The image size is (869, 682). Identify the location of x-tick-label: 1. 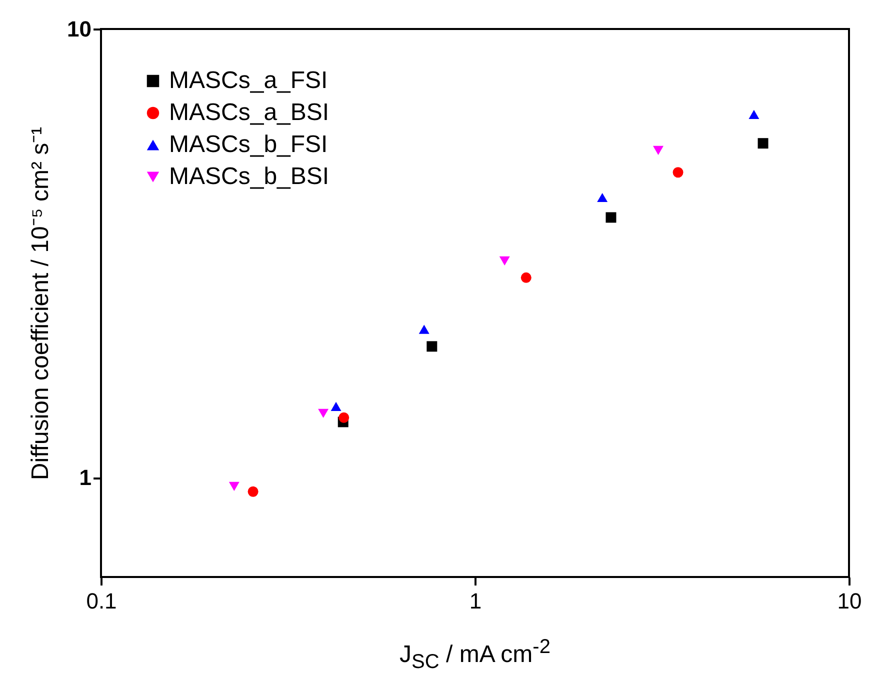
(475, 601).